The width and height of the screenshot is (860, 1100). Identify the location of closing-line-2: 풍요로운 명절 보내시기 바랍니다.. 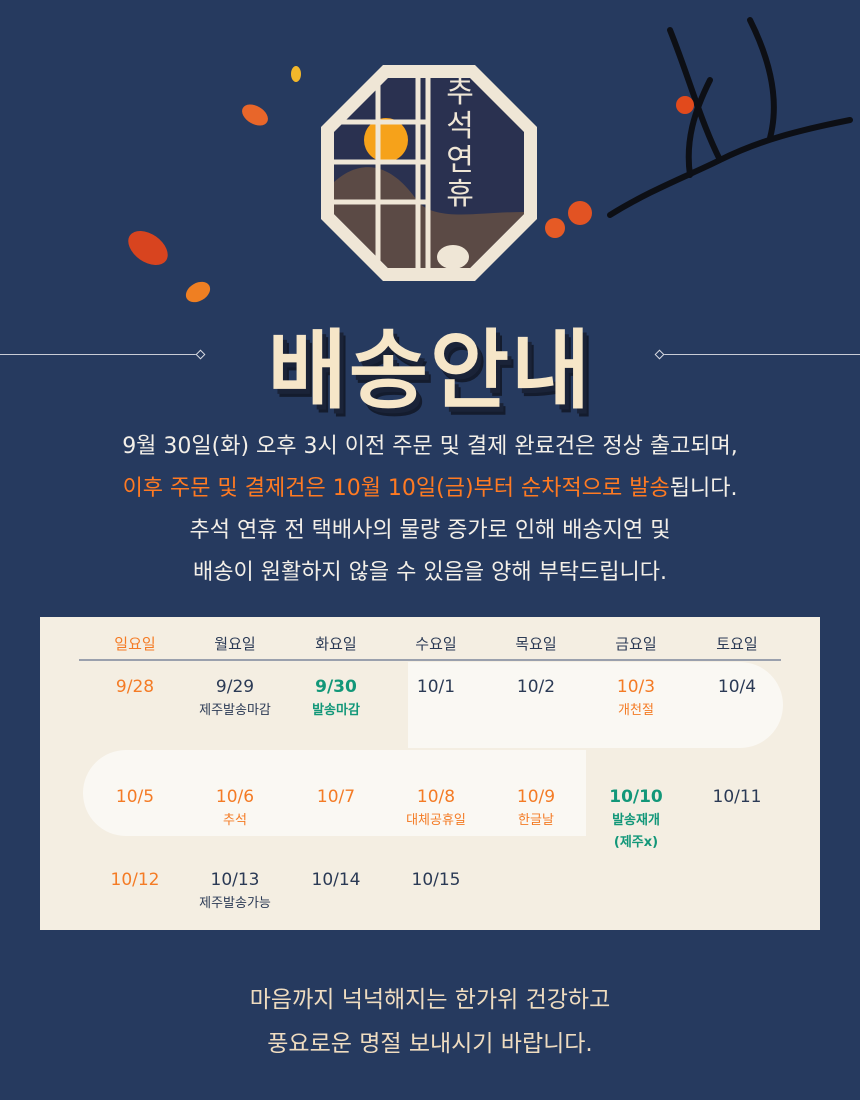
(430, 1044).